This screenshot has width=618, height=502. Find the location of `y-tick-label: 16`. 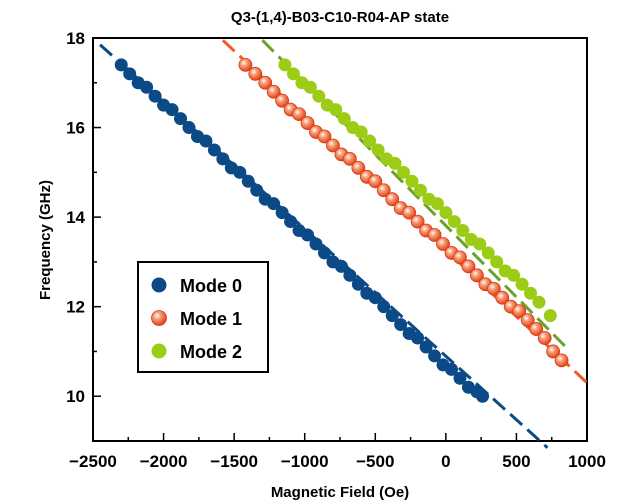

y-tick-label: 16 is located at coordinates (75, 128).